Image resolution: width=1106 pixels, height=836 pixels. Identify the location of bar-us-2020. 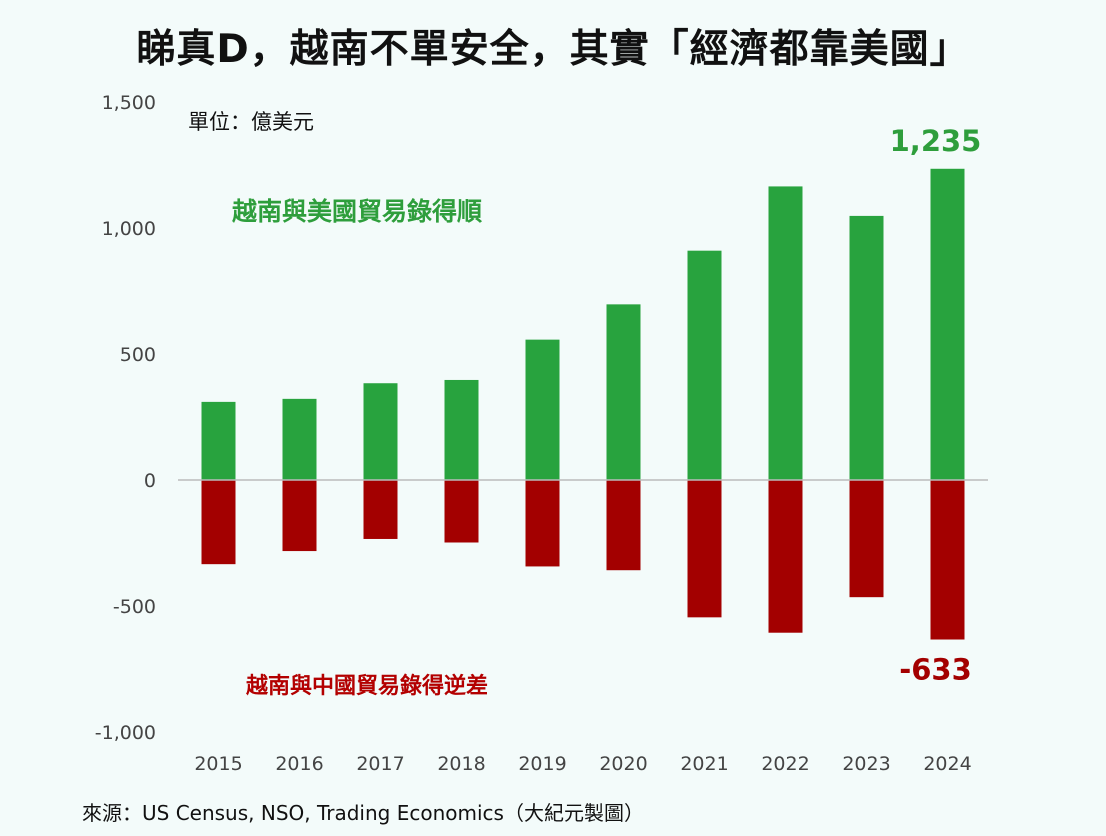
(623, 392).